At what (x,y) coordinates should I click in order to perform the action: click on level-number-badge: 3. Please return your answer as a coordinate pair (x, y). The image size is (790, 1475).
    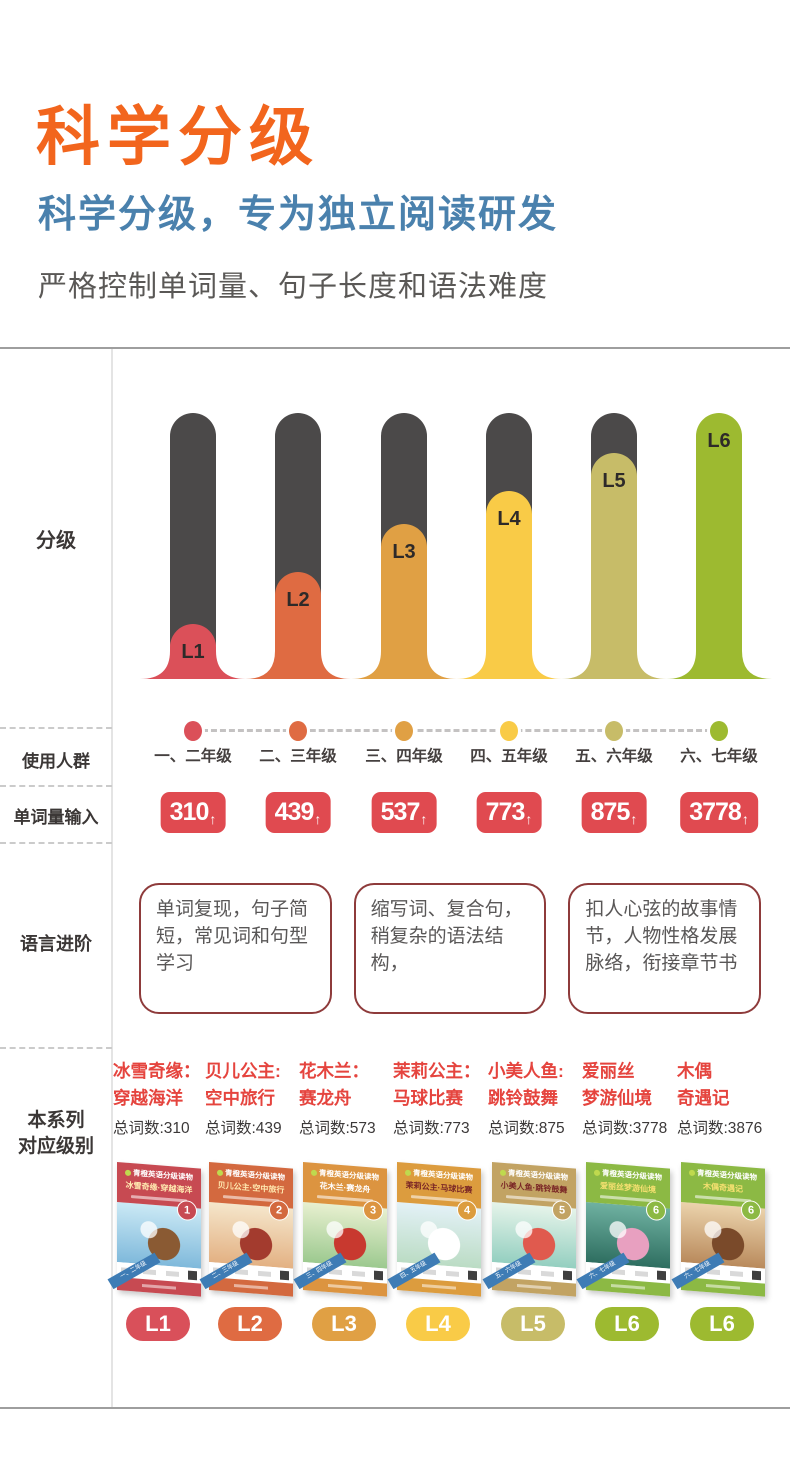
    Looking at the image, I should click on (373, 1210).